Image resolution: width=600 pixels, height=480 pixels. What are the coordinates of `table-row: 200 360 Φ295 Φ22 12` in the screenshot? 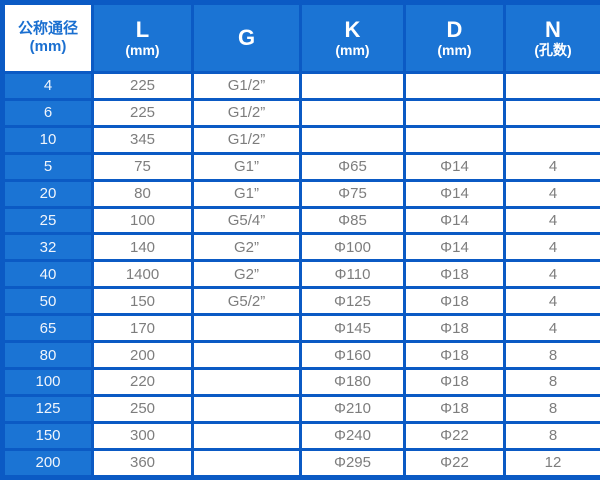 It's located at (300, 463).